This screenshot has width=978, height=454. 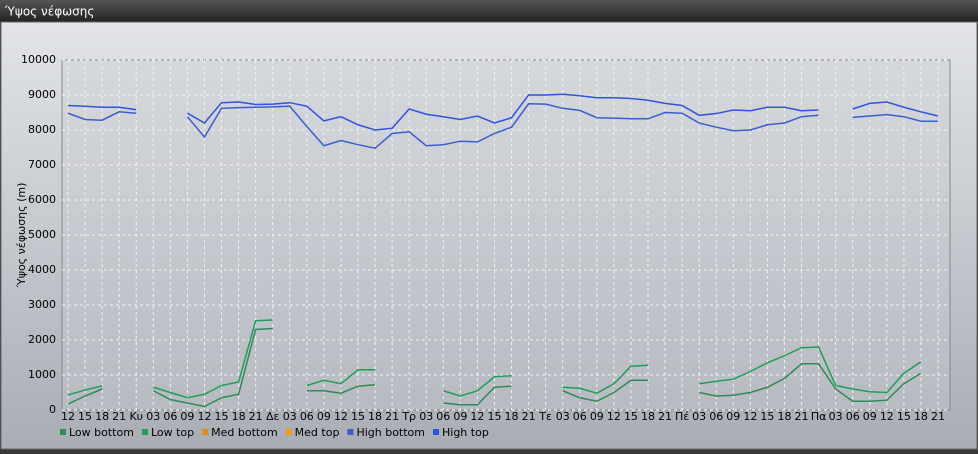 What do you see at coordinates (273, 416) in the screenshot?
I see `x-tick-label: Δε` at bounding box center [273, 416].